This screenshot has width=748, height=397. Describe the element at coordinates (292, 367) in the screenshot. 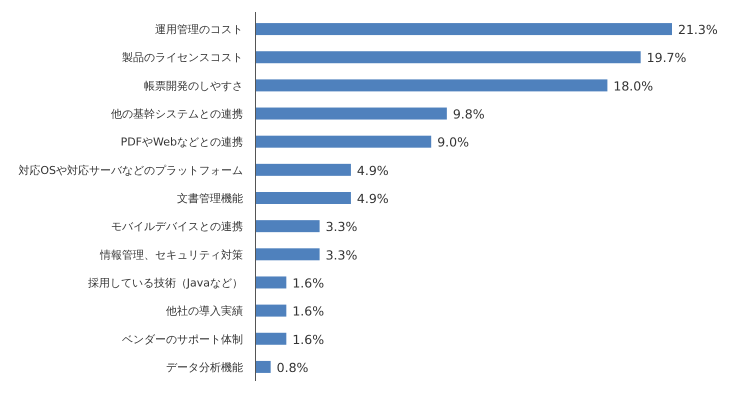

I see `data-label: 0.8%` at that location.